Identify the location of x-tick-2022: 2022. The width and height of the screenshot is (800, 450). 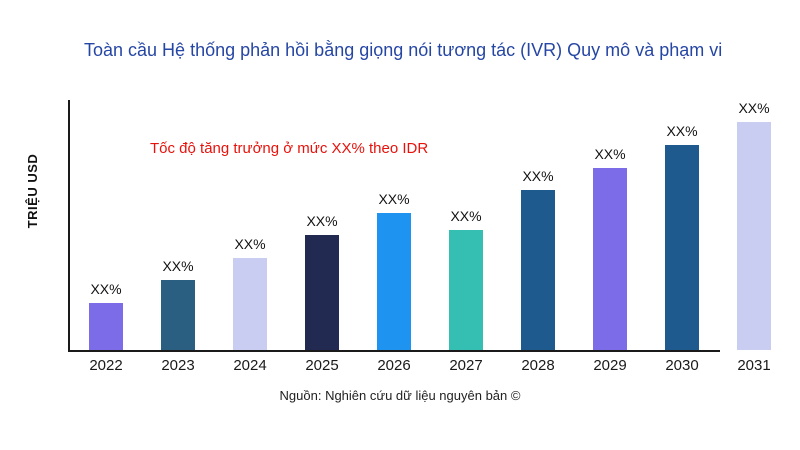
(106, 365).